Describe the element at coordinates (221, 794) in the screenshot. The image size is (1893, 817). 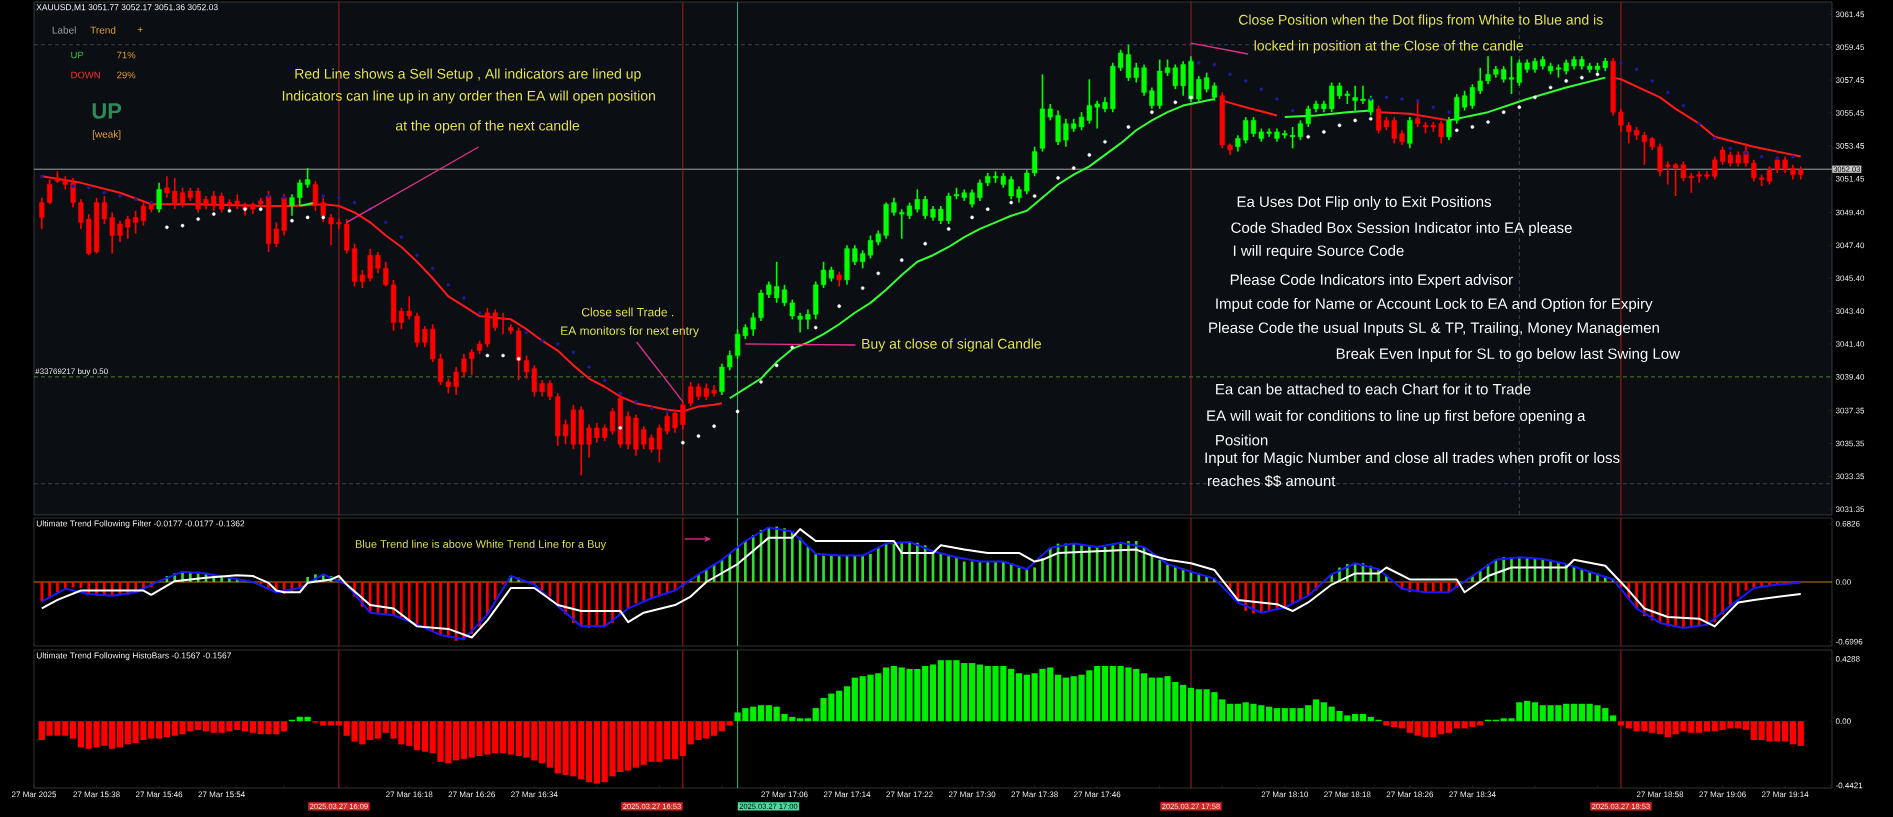
I see `x-tick-label: 27 Mar 15:54` at that location.